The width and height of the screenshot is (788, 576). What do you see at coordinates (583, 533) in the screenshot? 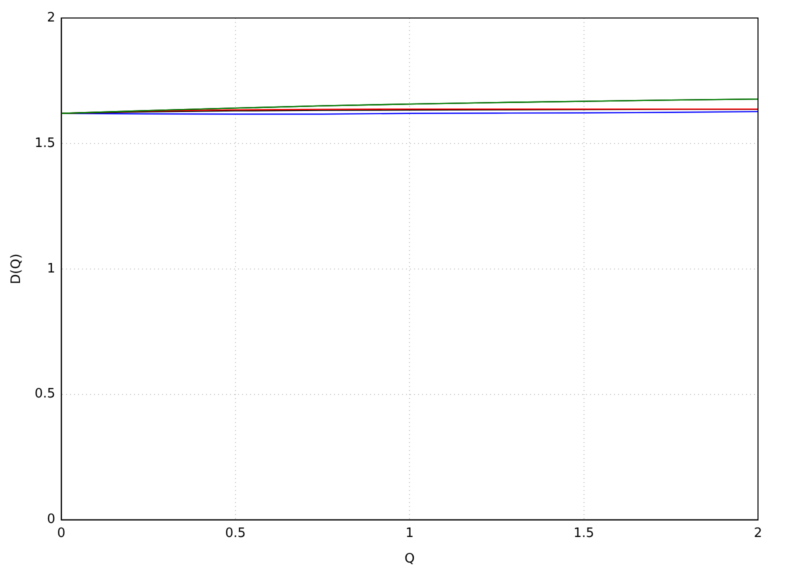
I see `x-tick-label: 1.5` at bounding box center [583, 533].